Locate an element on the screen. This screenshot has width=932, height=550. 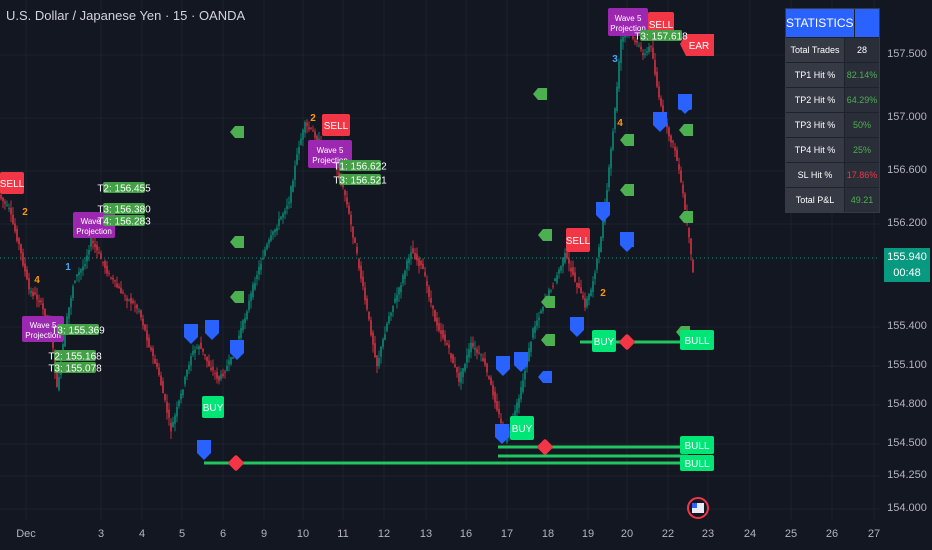
target-box: T3: 156.380 is located at coordinates (124, 209).